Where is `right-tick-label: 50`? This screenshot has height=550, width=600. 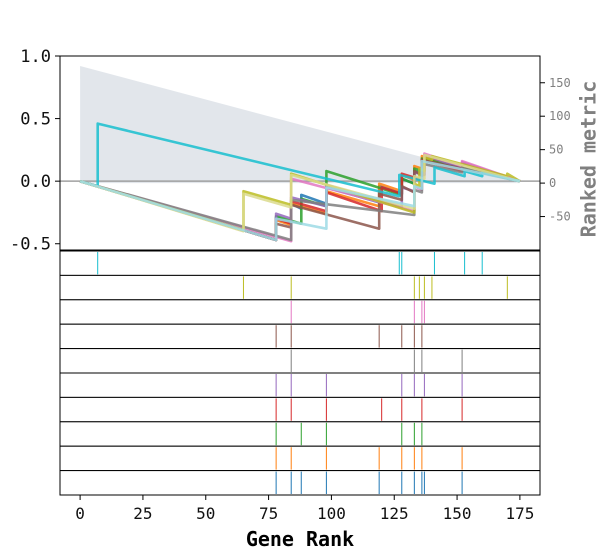 right-tick-label: 50 is located at coordinates (556, 150).